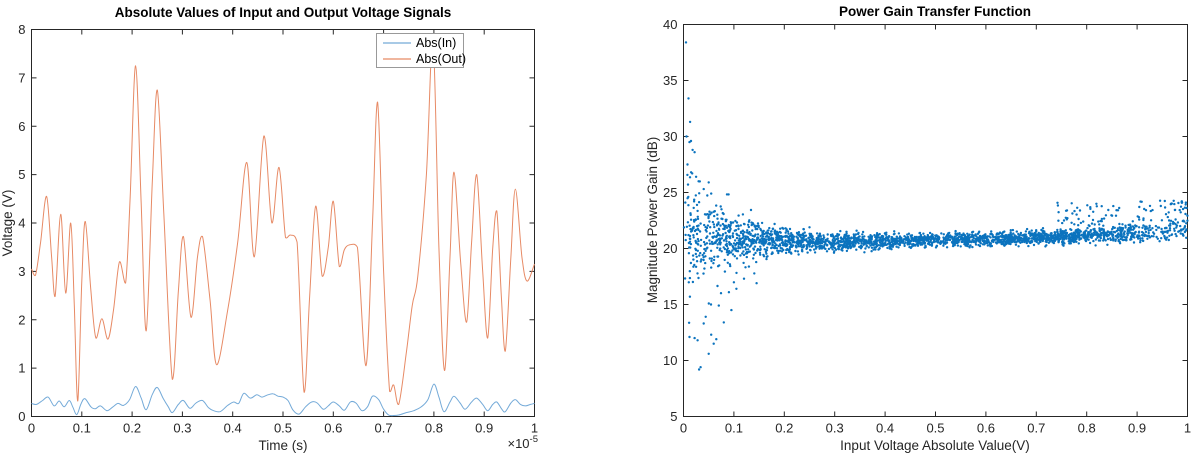 This screenshot has height=459, width=1200. What do you see at coordinates (21, 223) in the screenshot?
I see `y-tick-label: 4` at bounding box center [21, 223].